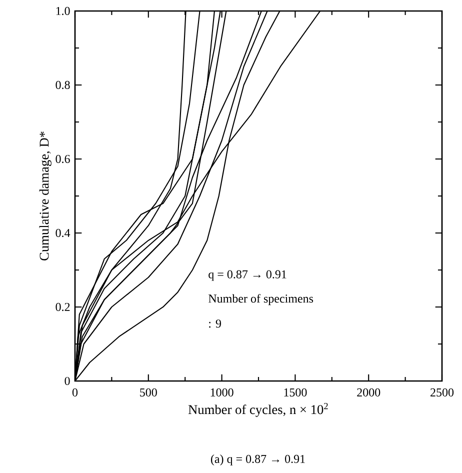  Describe the element at coordinates (63, 159) in the screenshot. I see `y-tick-label: 0.6` at that location.